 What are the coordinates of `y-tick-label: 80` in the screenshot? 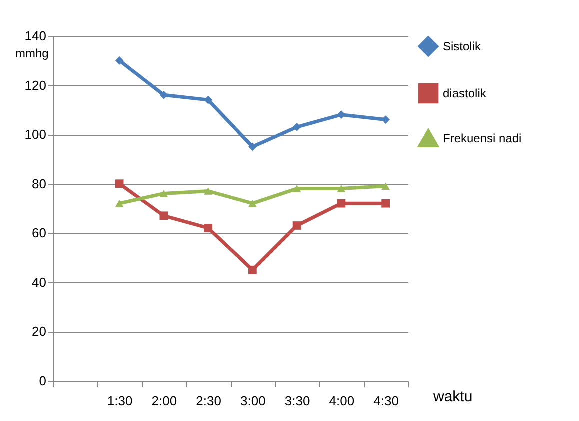 It's located at (39, 184).